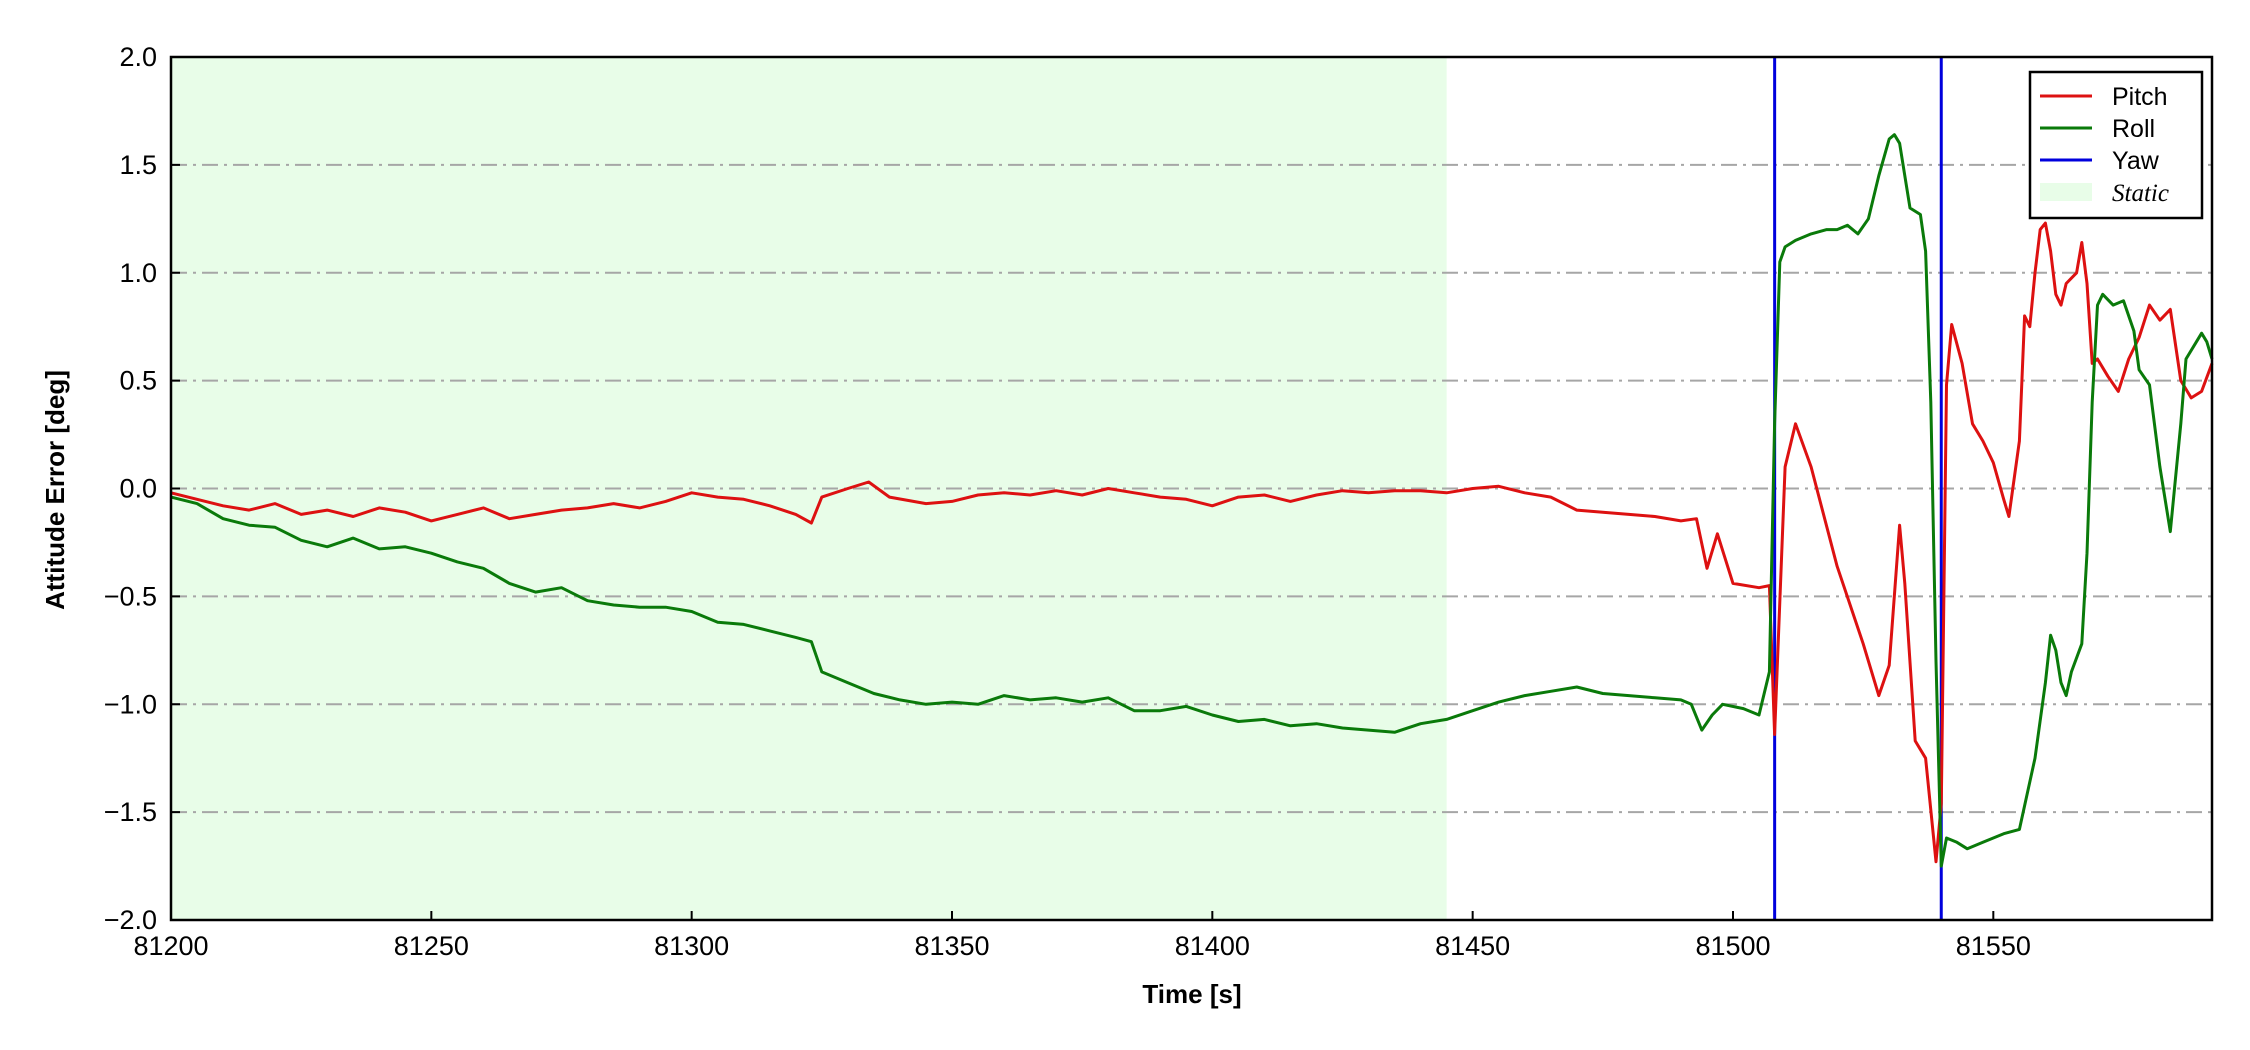 The height and width of the screenshot is (1050, 2250). Describe the element at coordinates (2140, 193) in the screenshot. I see `legend-label-static: Static` at that location.